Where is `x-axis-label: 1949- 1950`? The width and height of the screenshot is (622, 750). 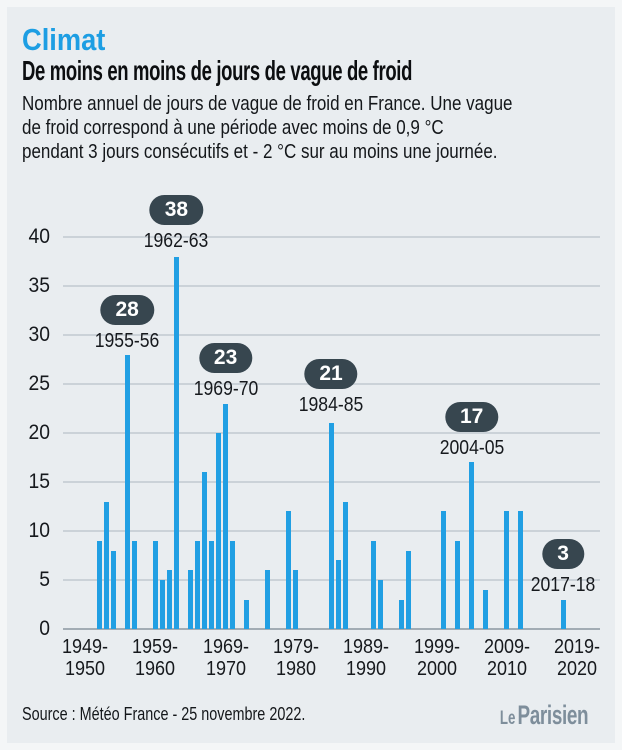 x-axis-label: 1949- 1950 is located at coordinates (85, 658).